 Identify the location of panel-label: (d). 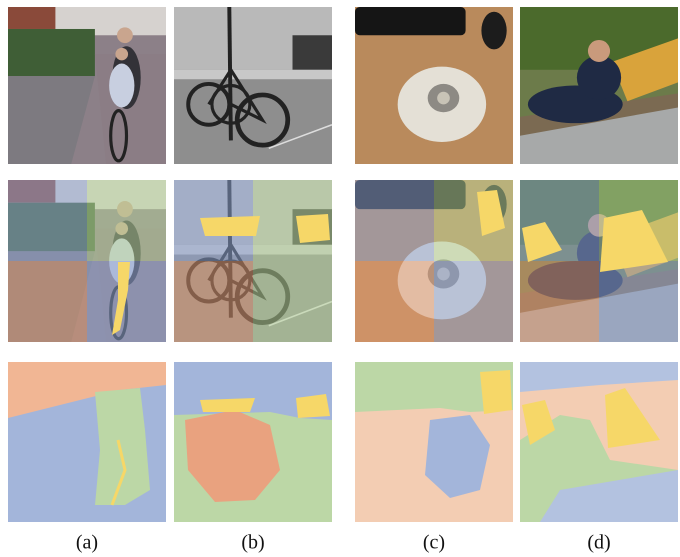
(598, 543).